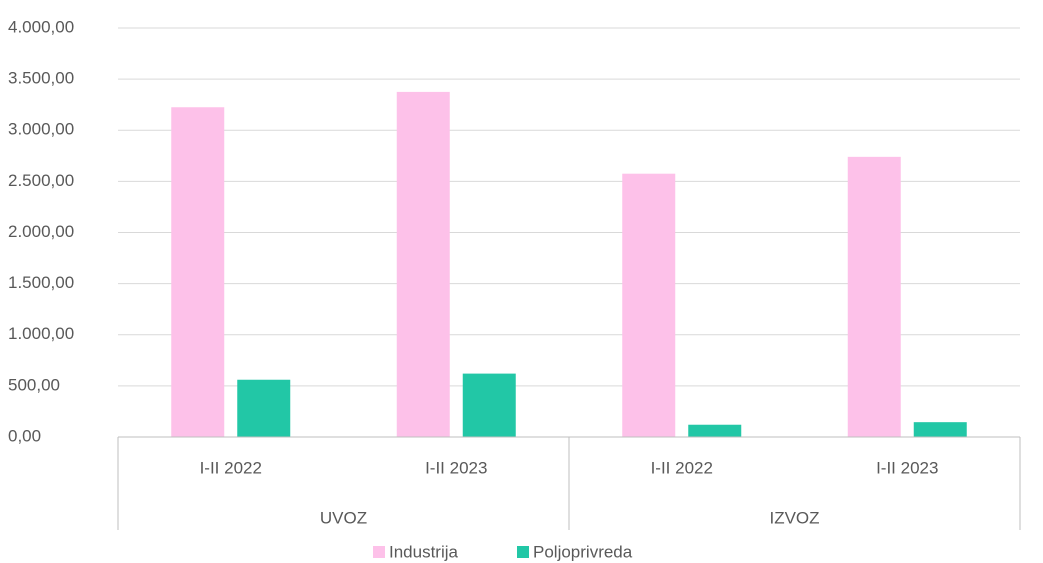  What do you see at coordinates (41, 129) in the screenshot?
I see `y-tick-label: 3.000,00` at bounding box center [41, 129].